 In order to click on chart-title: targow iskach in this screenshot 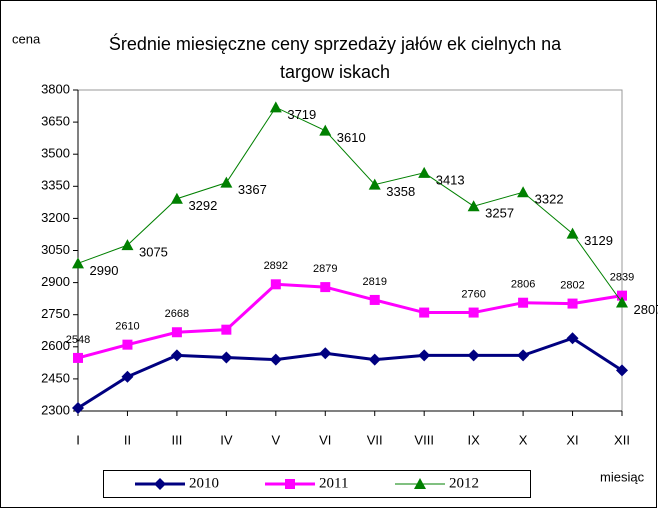, I will do `click(335, 72)`.